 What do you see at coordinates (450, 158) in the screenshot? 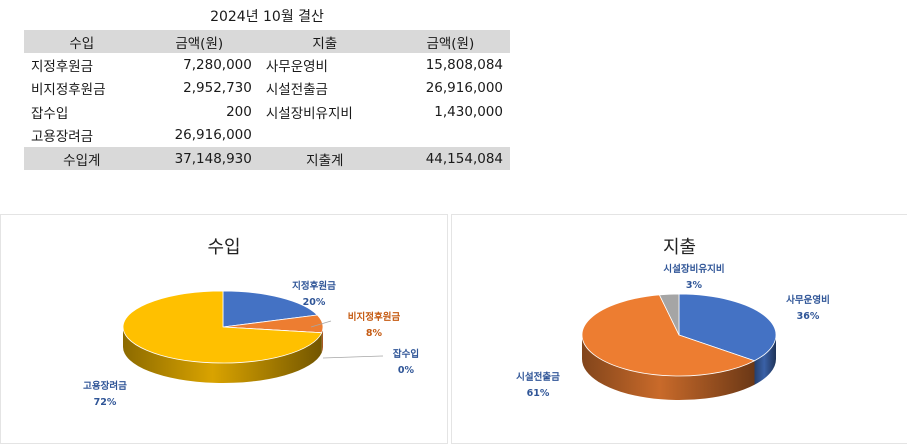
I see `expense-total-amount: 44,154,084` at bounding box center [450, 158].